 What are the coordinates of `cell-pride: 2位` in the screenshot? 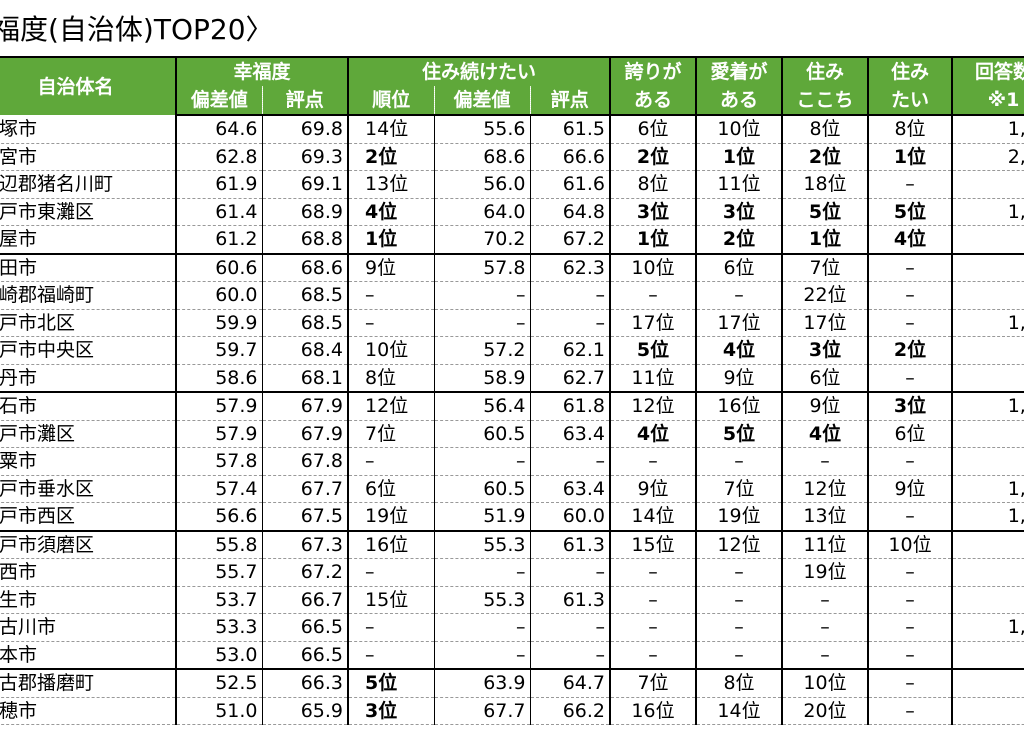 It's located at (653, 157).